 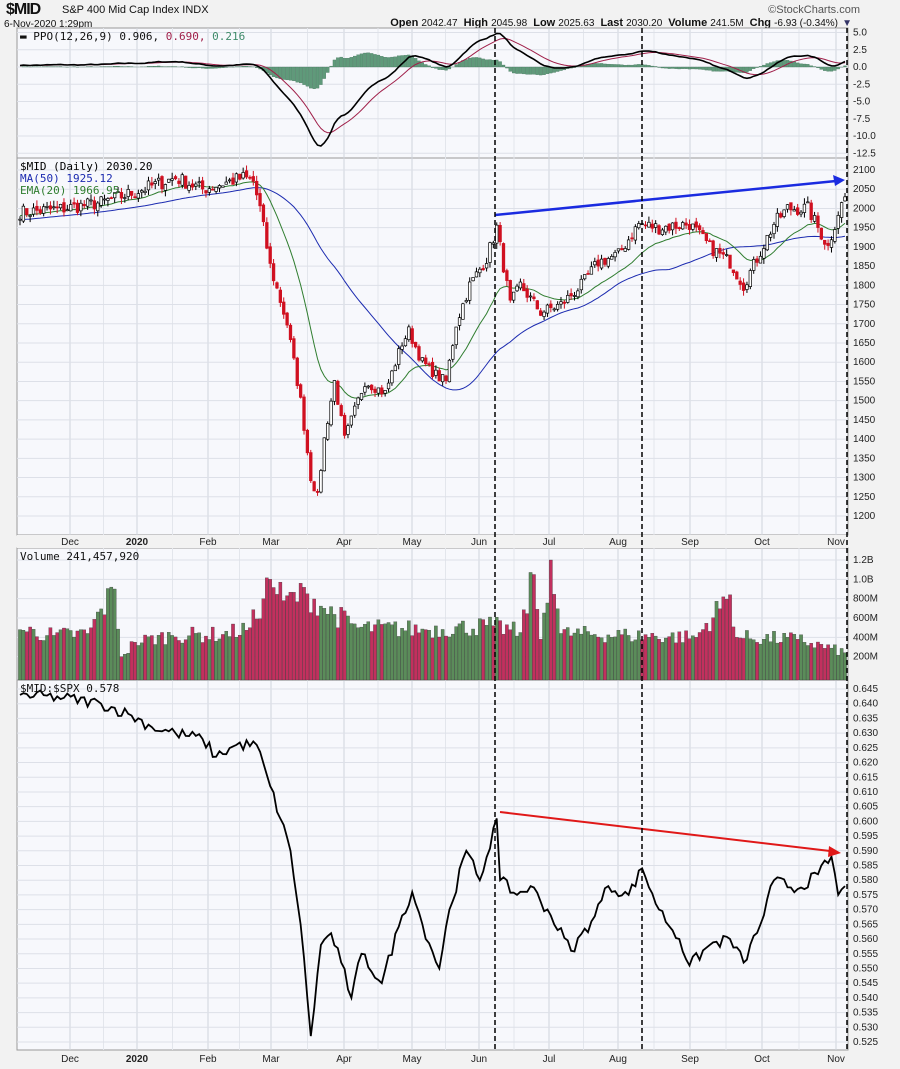 What do you see at coordinates (864, 497) in the screenshot?
I see `price-tick: 1250` at bounding box center [864, 497].